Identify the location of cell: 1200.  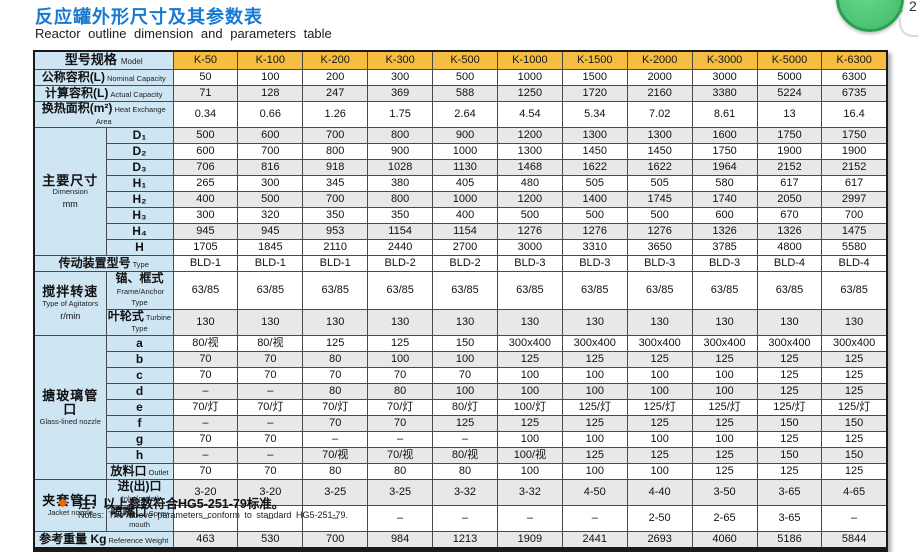
(529, 136).